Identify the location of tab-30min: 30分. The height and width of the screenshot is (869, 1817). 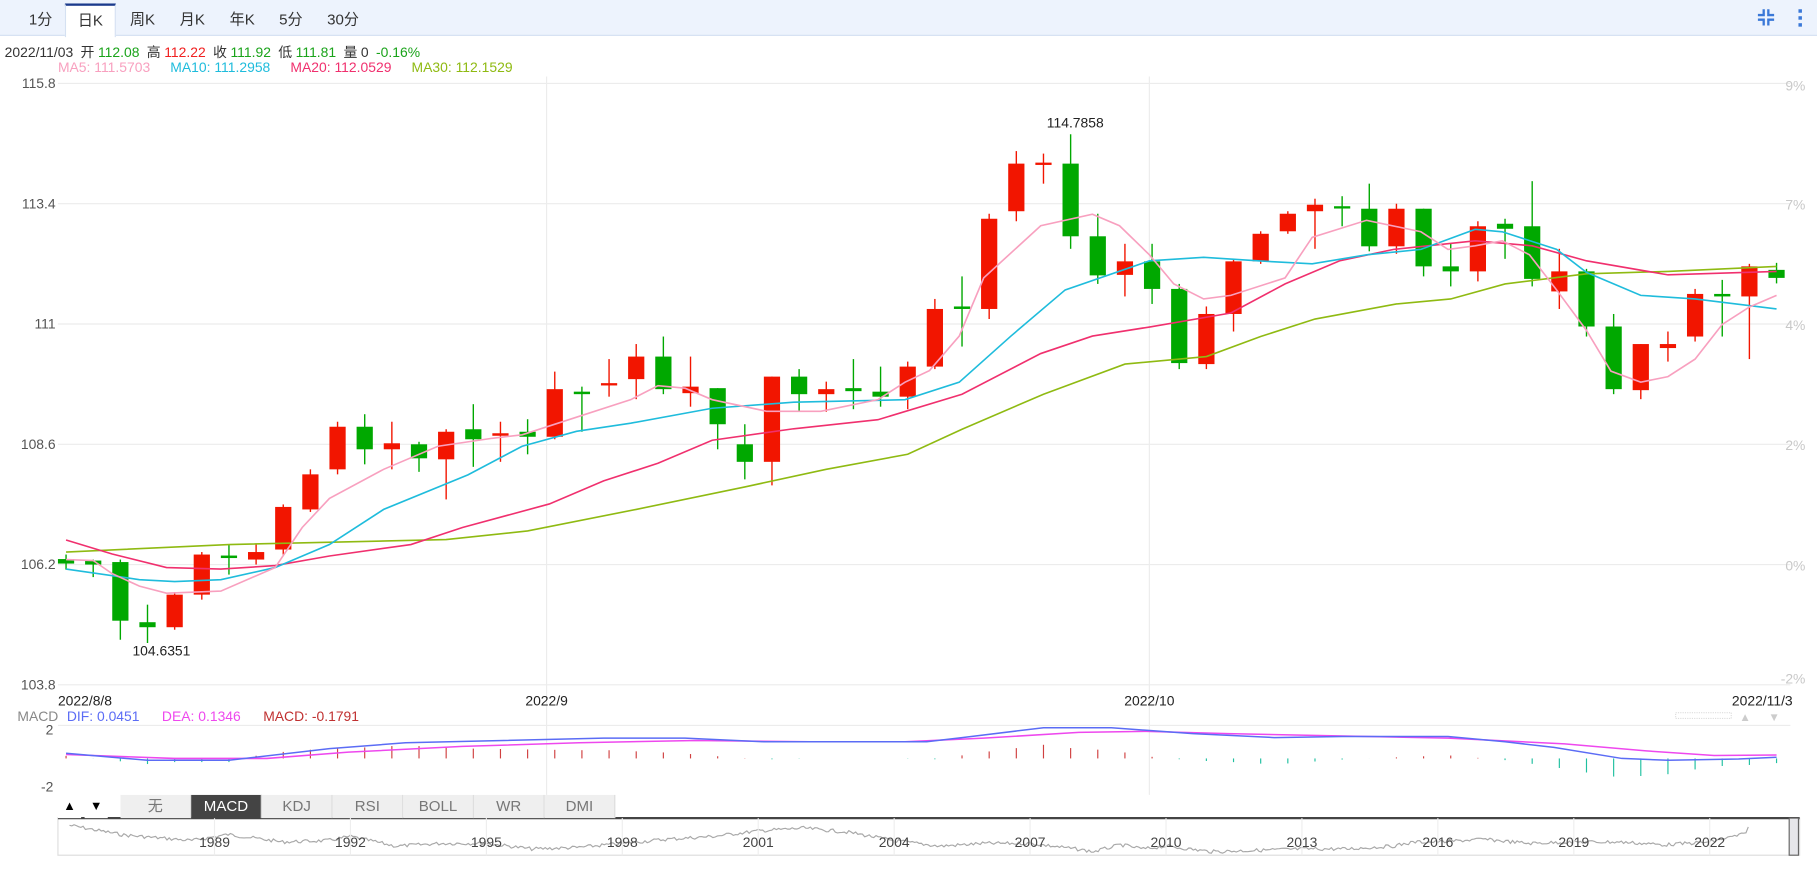
(343, 19).